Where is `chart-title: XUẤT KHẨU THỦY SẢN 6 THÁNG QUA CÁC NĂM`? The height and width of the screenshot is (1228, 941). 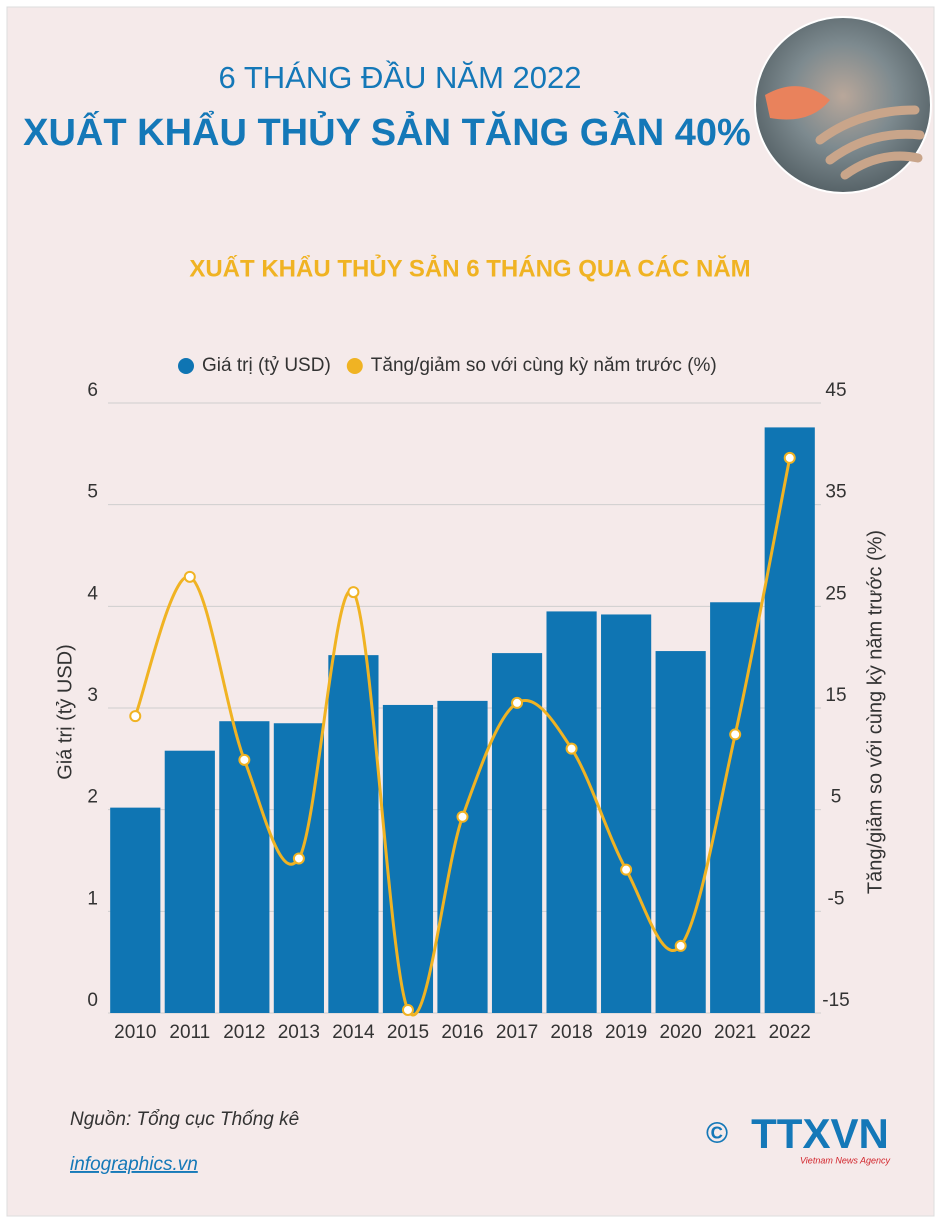
chart-title: XUẤT KHẨU THỦY SẢN 6 THÁNG QUA CÁC NĂM is located at coordinates (469, 267).